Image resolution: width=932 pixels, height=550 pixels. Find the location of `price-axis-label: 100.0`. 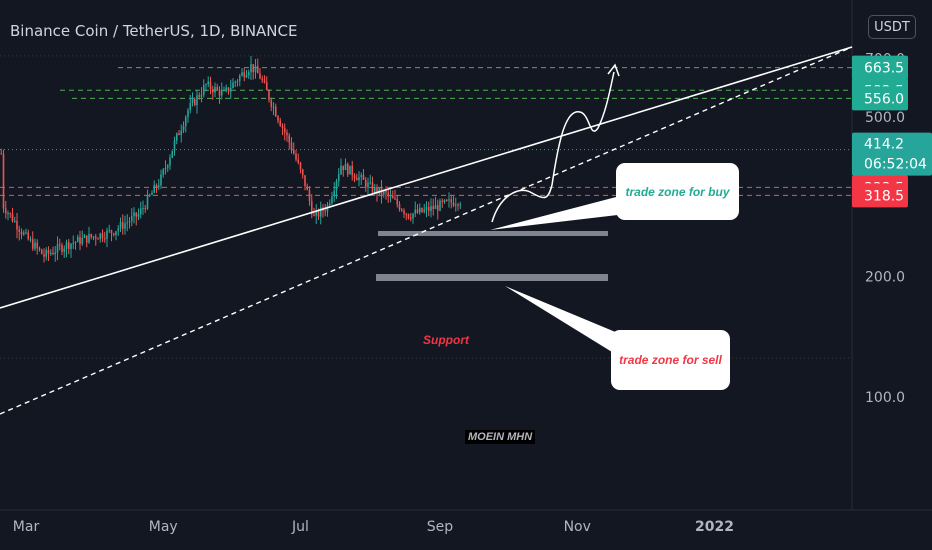

price-axis-label: 100.0 is located at coordinates (885, 398).